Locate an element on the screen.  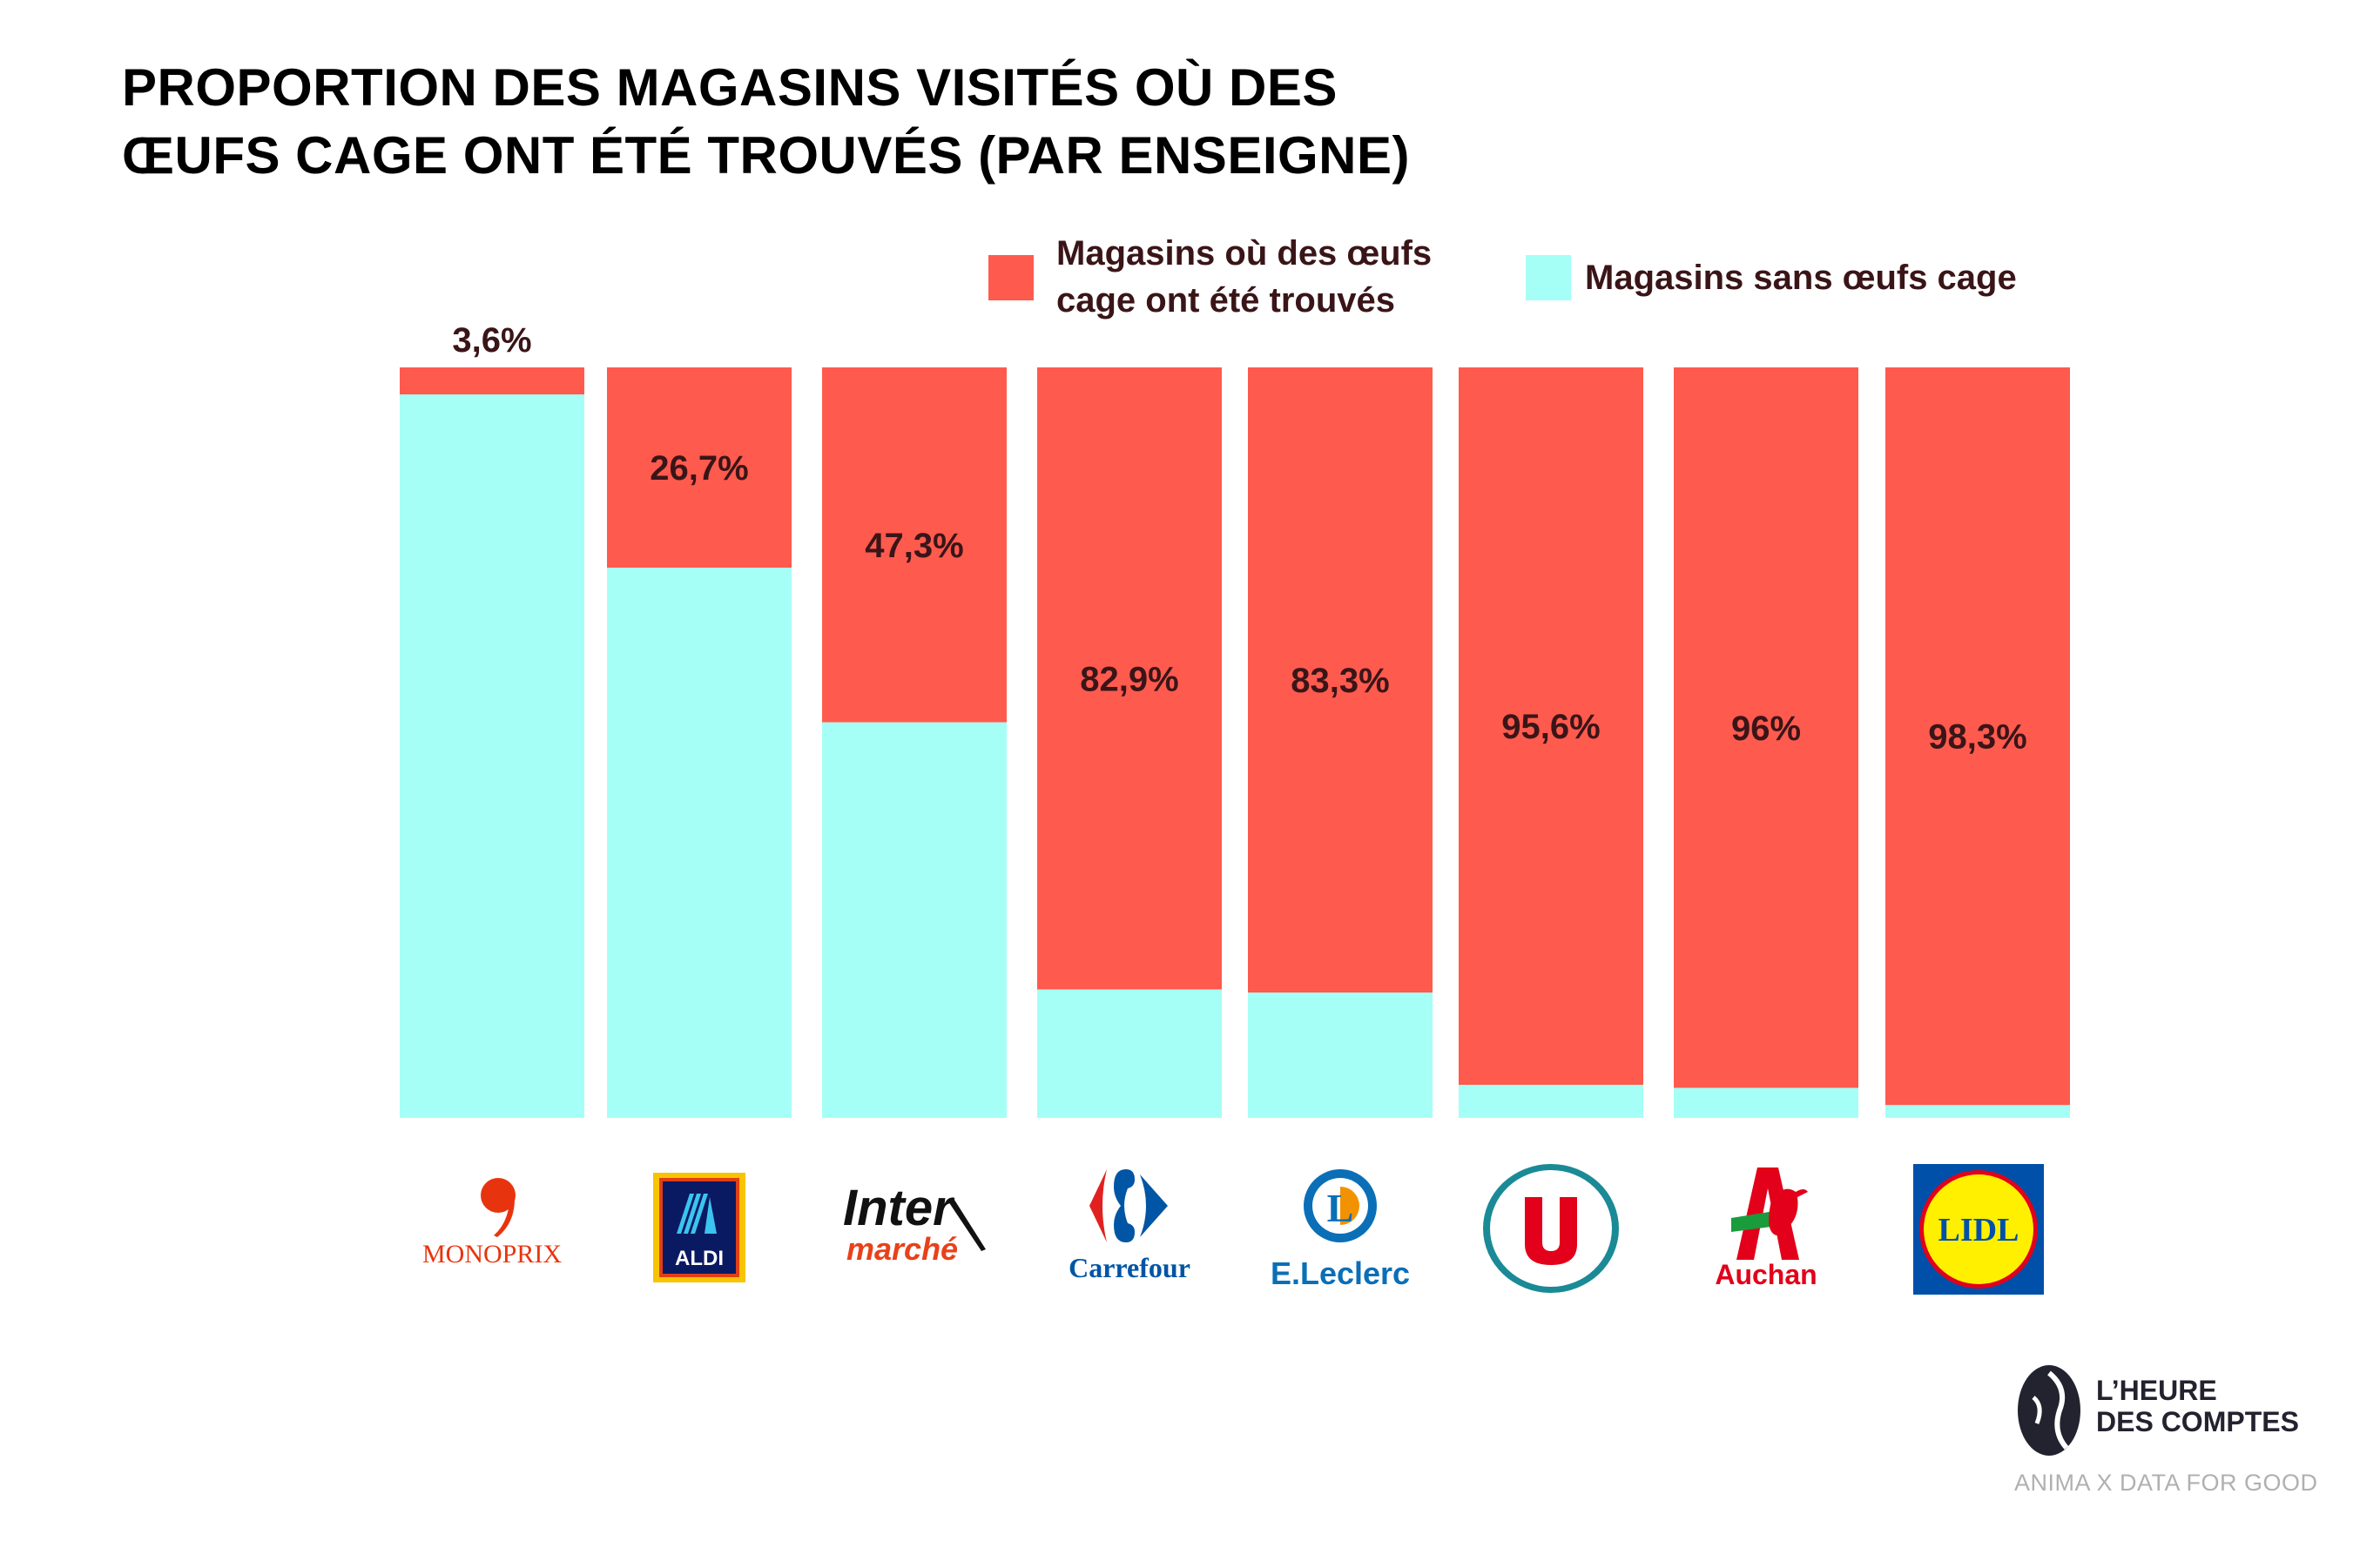
legend-swatch-cage is located at coordinates (1011, 277).